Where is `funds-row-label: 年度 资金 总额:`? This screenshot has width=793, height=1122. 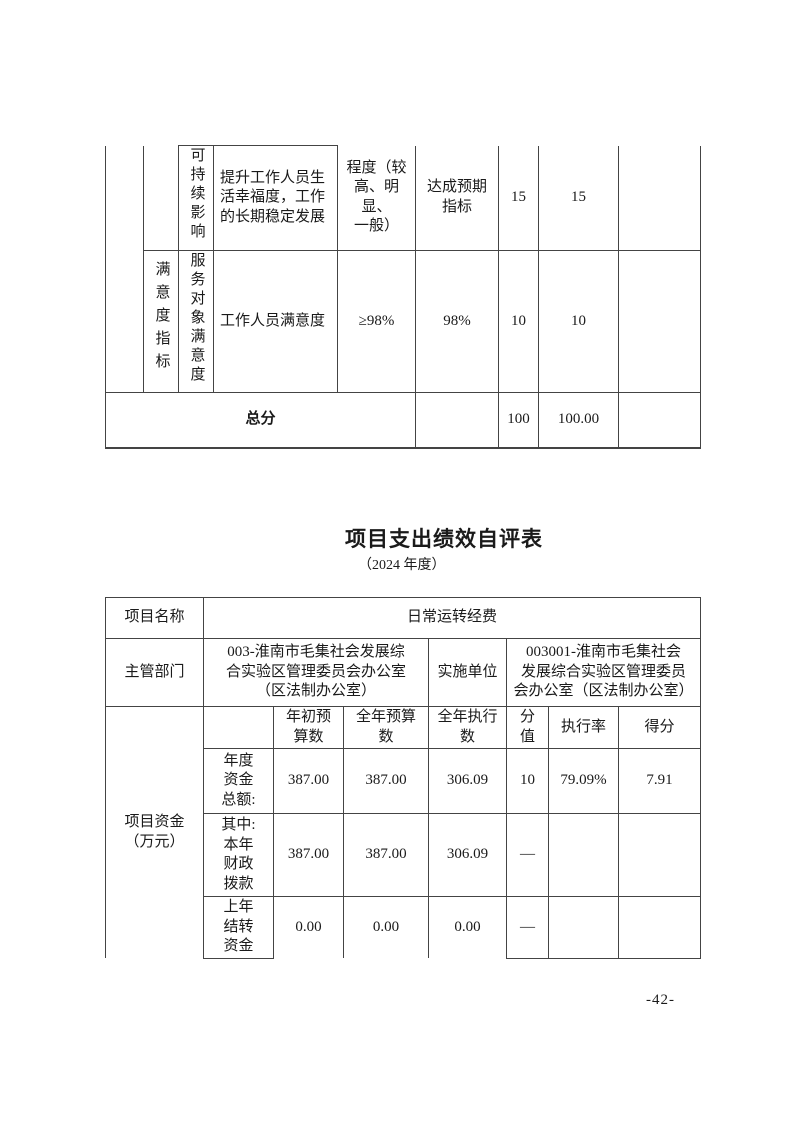 funds-row-label: 年度 资金 总额: is located at coordinates (238, 781).